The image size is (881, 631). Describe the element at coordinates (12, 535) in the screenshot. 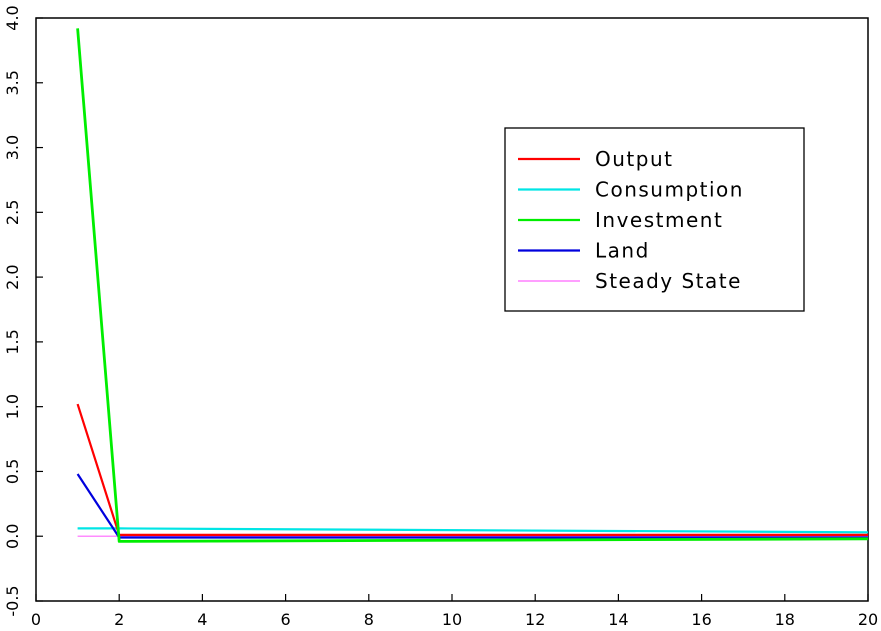

I see `y-tick-label: 0.0` at that location.